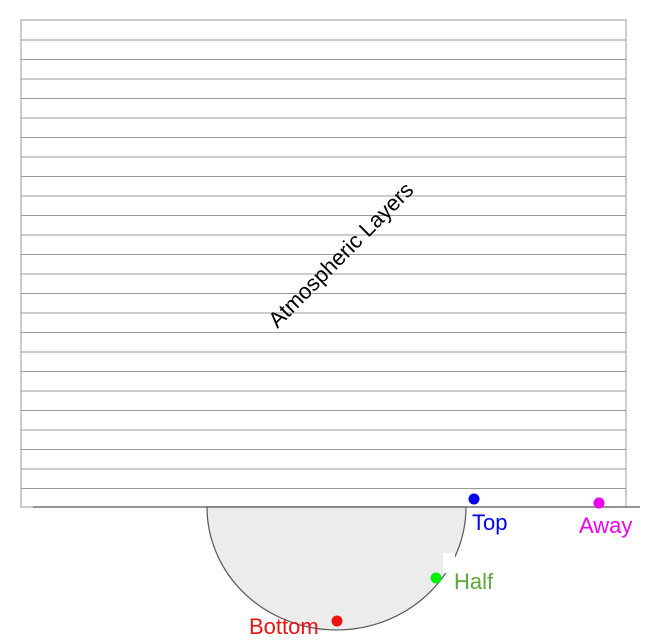 Image resolution: width=665 pixels, height=640 pixels. Describe the element at coordinates (605, 525) in the screenshot. I see `away-label: Away` at that location.